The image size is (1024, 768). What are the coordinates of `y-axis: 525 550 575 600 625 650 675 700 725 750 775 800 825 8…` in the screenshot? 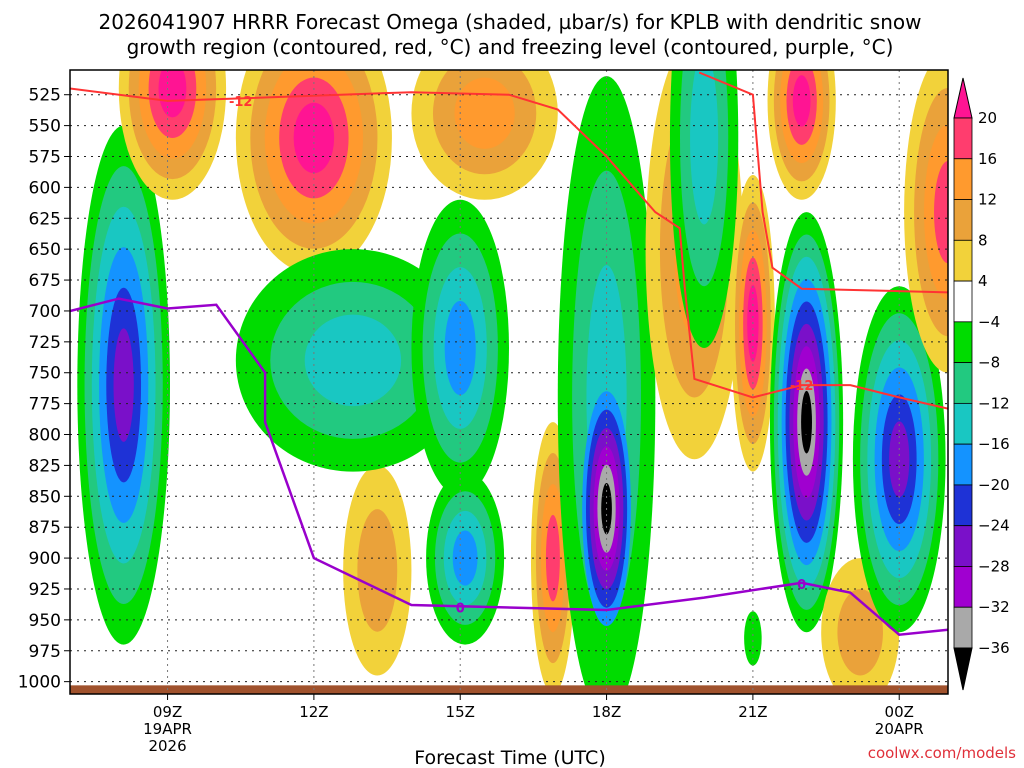 It's located at (44, 389).